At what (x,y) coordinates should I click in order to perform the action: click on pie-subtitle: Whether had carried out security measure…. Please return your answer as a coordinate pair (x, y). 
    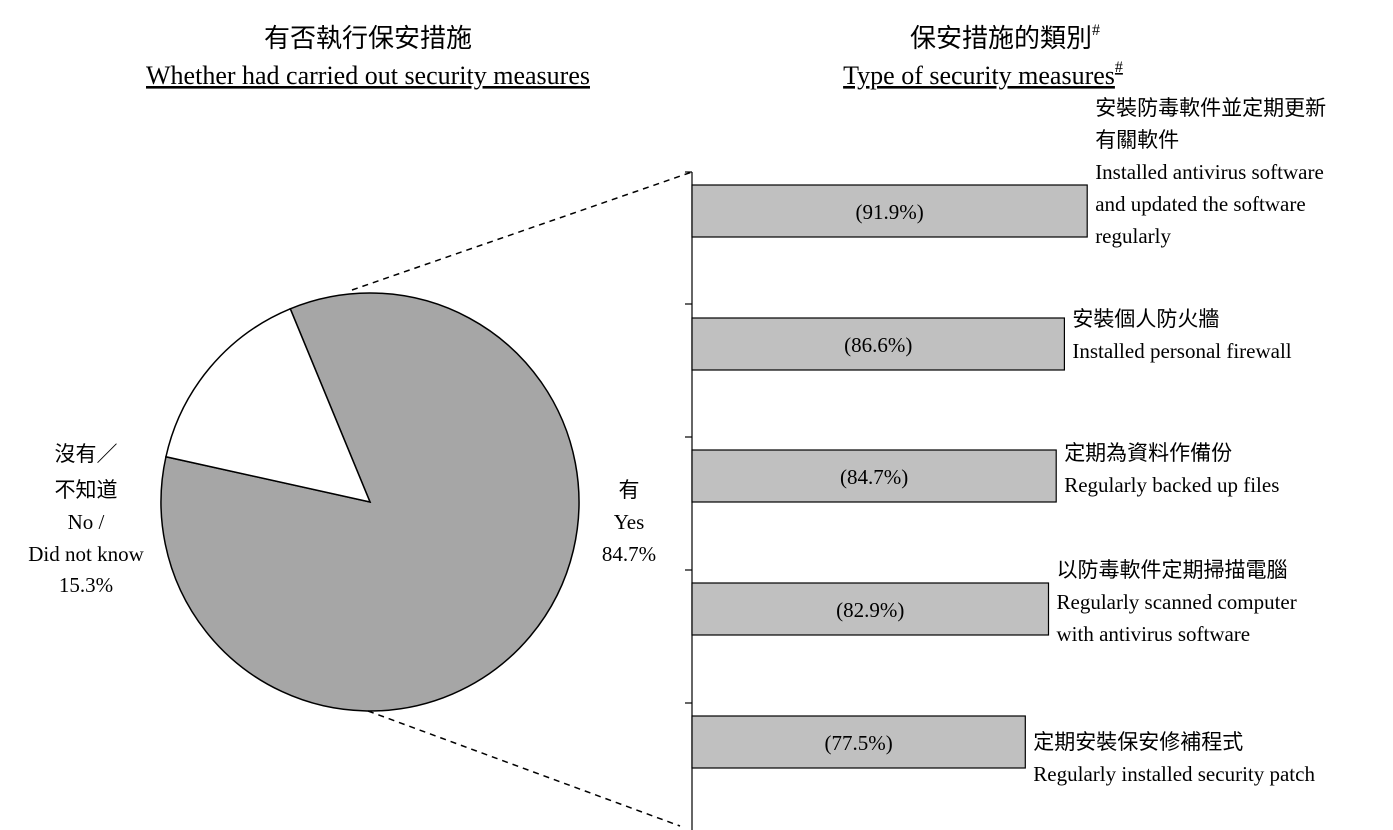
    Looking at the image, I should click on (368, 75).